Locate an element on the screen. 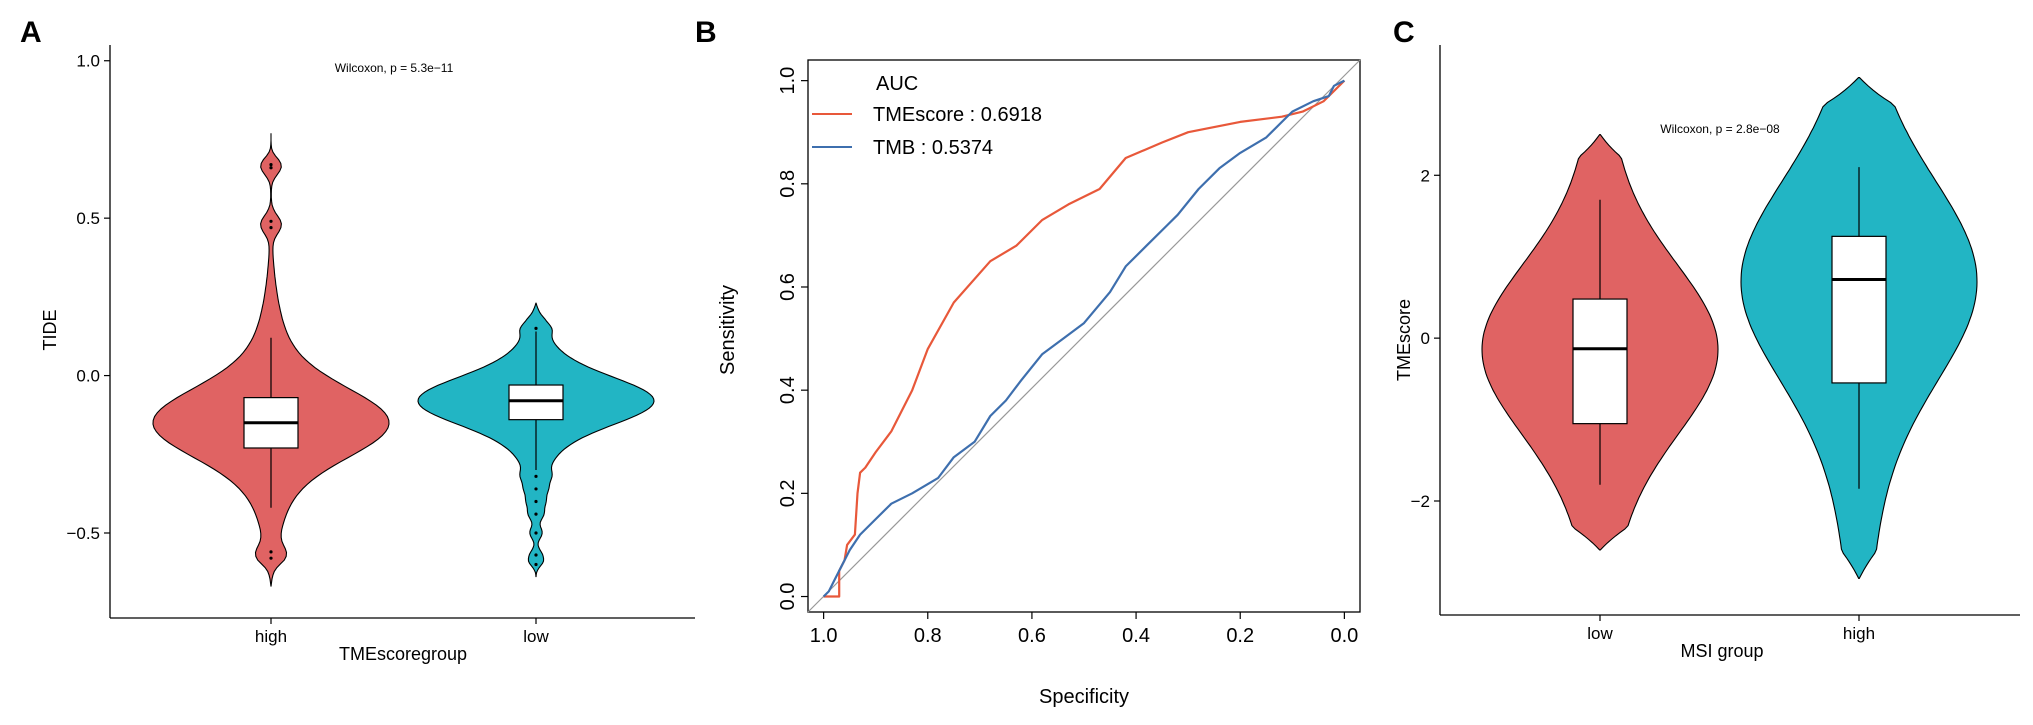 Image resolution: width=2033 pixels, height=725 pixels. x-tick-label: 1.0 is located at coordinates (824, 636).